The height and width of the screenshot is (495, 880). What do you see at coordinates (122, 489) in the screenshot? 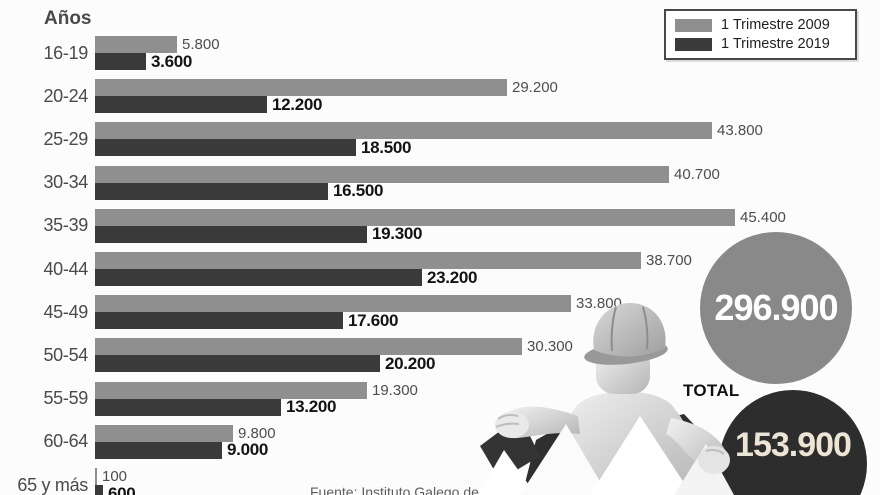
I see `value-label-2019: 600` at bounding box center [122, 489].